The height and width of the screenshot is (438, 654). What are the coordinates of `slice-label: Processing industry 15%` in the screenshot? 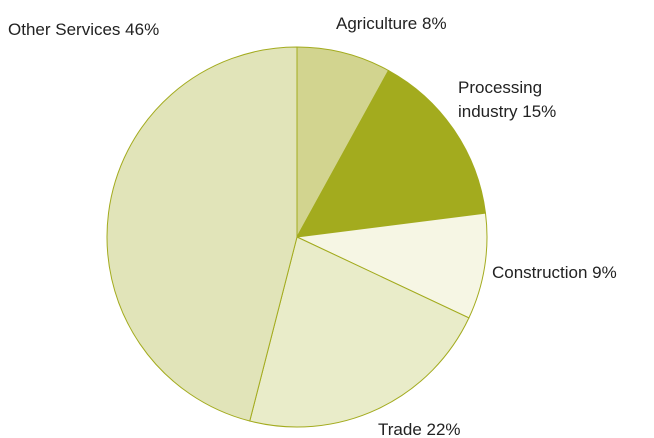 It's located at (528, 100).